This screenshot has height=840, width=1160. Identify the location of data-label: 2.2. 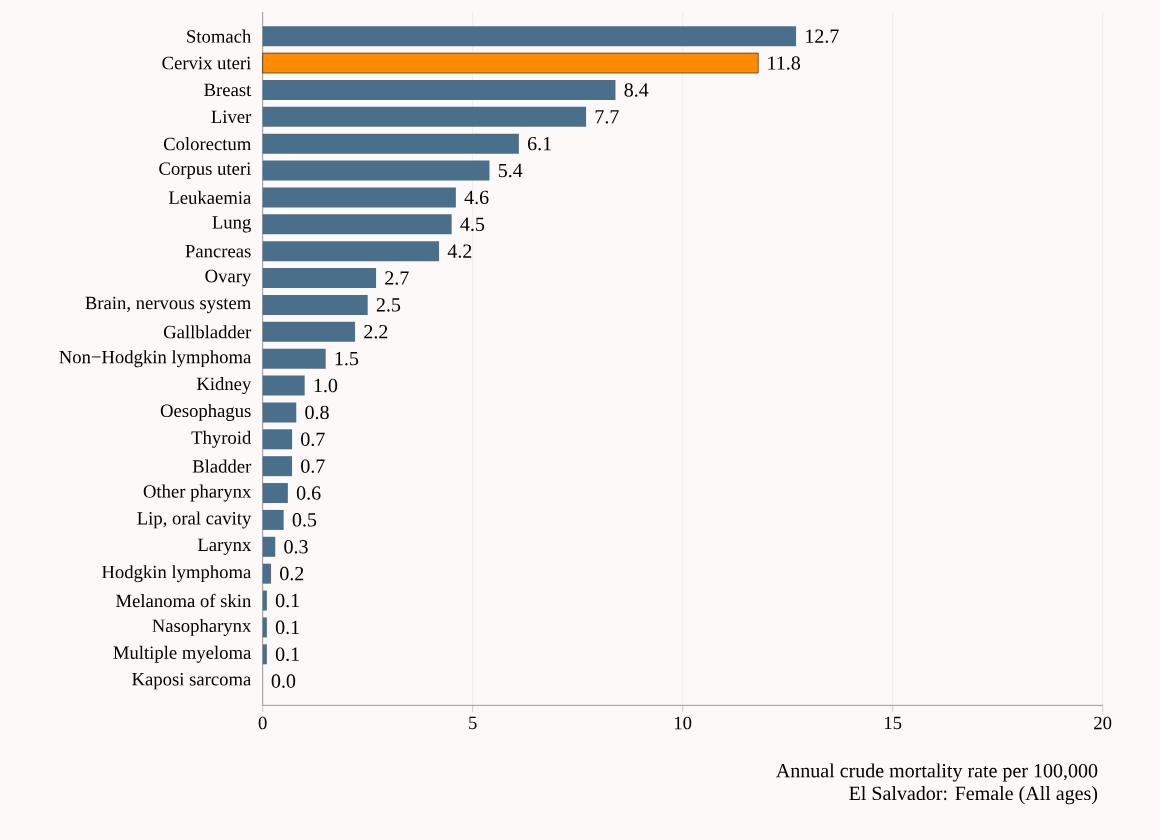
(376, 332).